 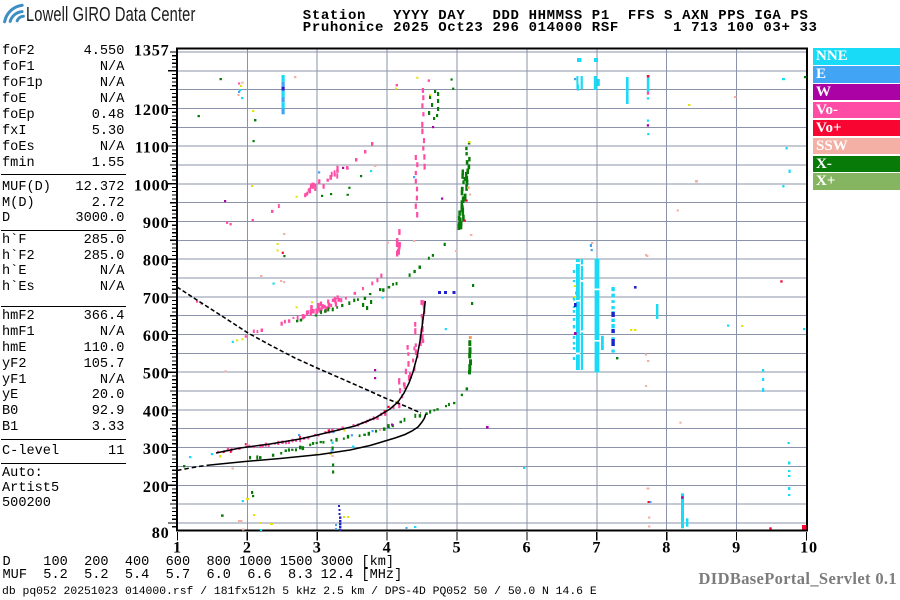 What do you see at coordinates (809, 548) in the screenshot?
I see `svg-text: 10` at bounding box center [809, 548].